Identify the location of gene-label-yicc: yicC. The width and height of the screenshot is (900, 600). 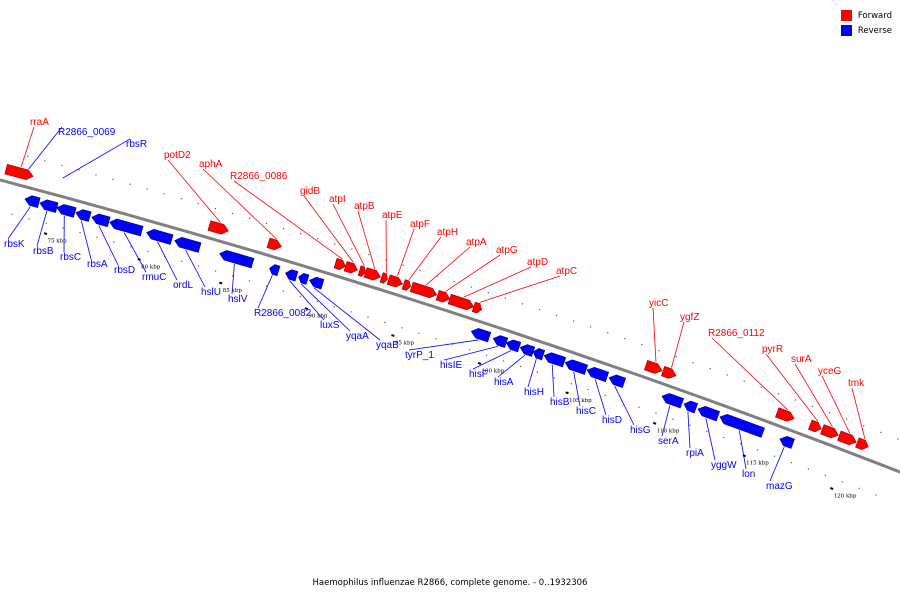
(658, 303).